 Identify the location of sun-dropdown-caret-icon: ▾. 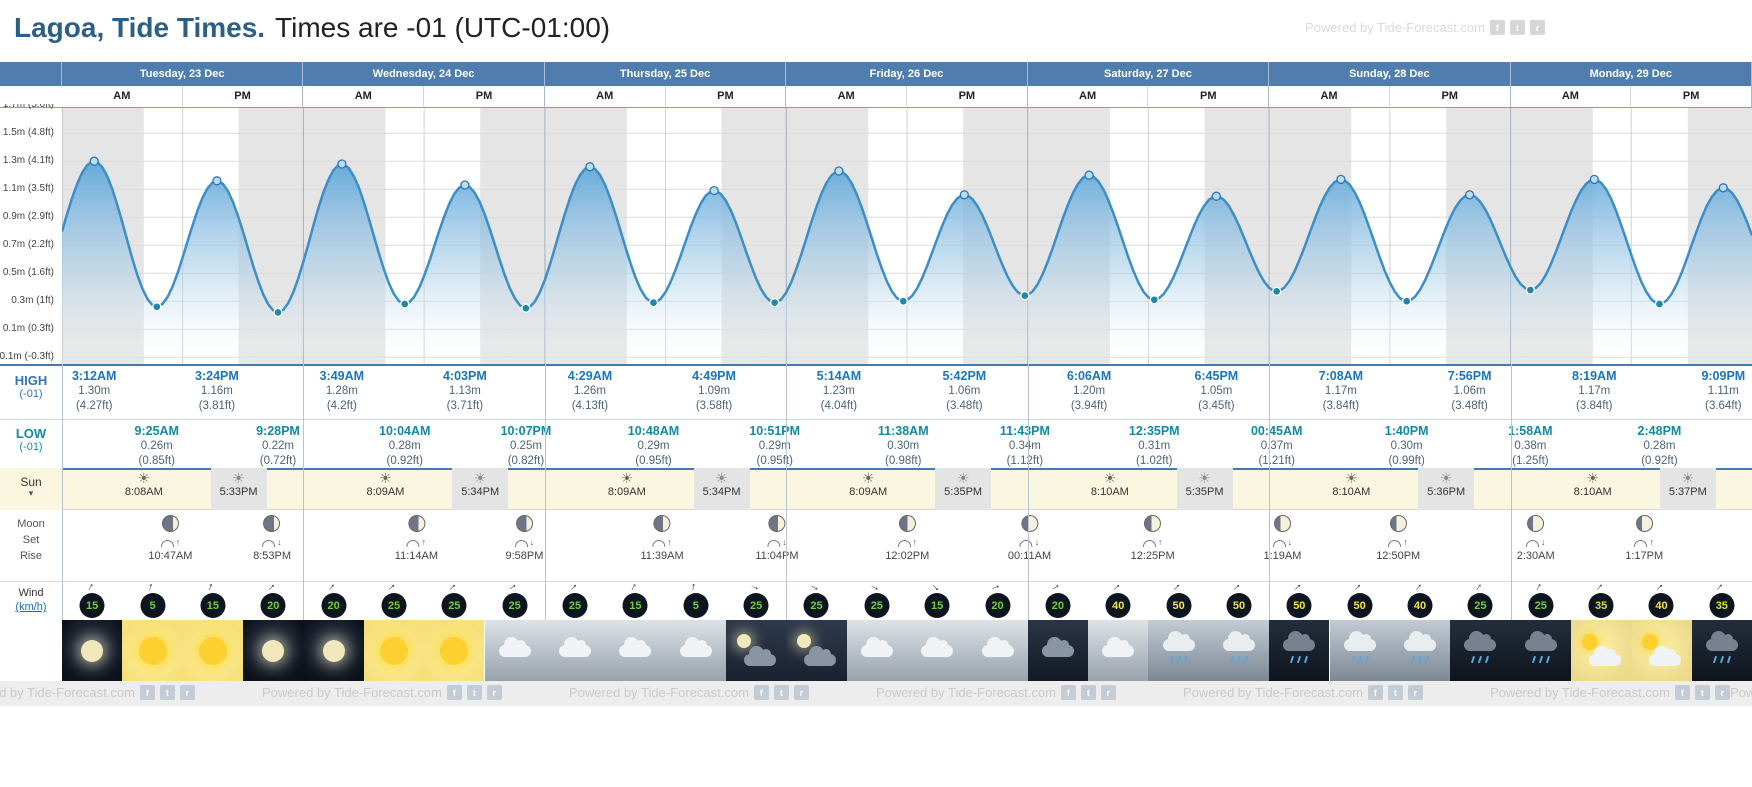
(31, 493).